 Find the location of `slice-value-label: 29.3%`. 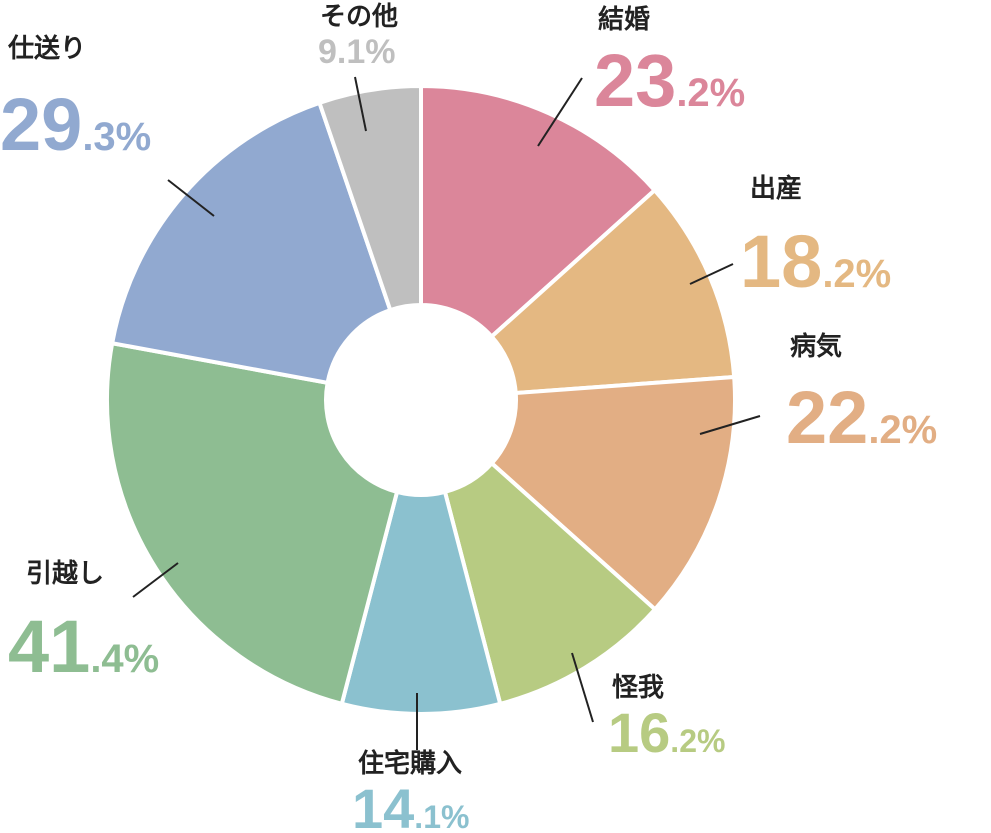

slice-value-label: 29.3% is located at coordinates (75, 124).